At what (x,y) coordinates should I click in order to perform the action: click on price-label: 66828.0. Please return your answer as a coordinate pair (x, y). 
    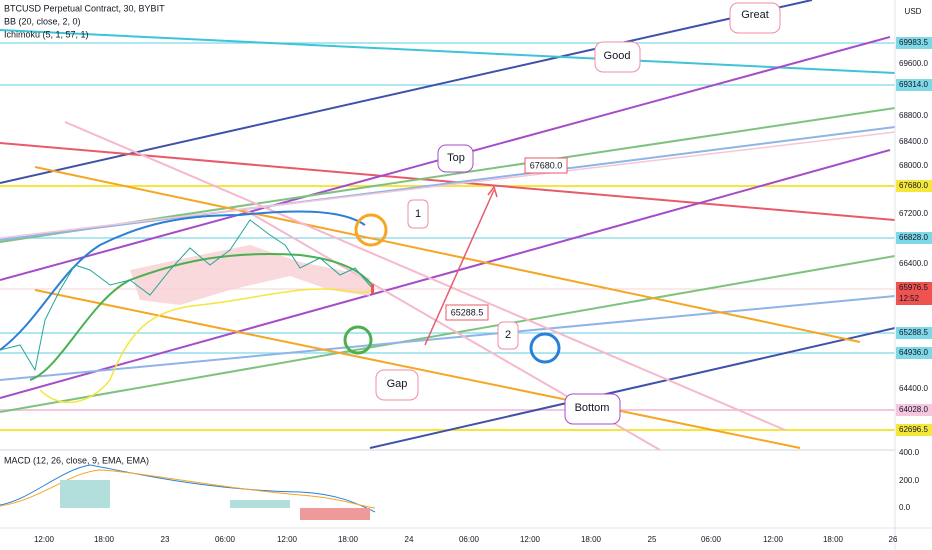
    Looking at the image, I should click on (913, 237).